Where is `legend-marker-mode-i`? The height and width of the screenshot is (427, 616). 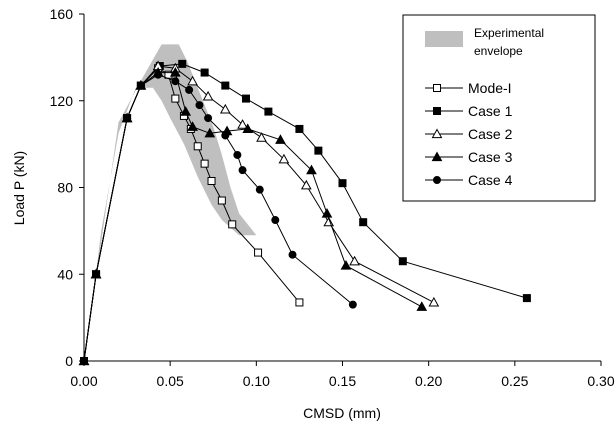
legend-marker-mode-i is located at coordinates (437, 88).